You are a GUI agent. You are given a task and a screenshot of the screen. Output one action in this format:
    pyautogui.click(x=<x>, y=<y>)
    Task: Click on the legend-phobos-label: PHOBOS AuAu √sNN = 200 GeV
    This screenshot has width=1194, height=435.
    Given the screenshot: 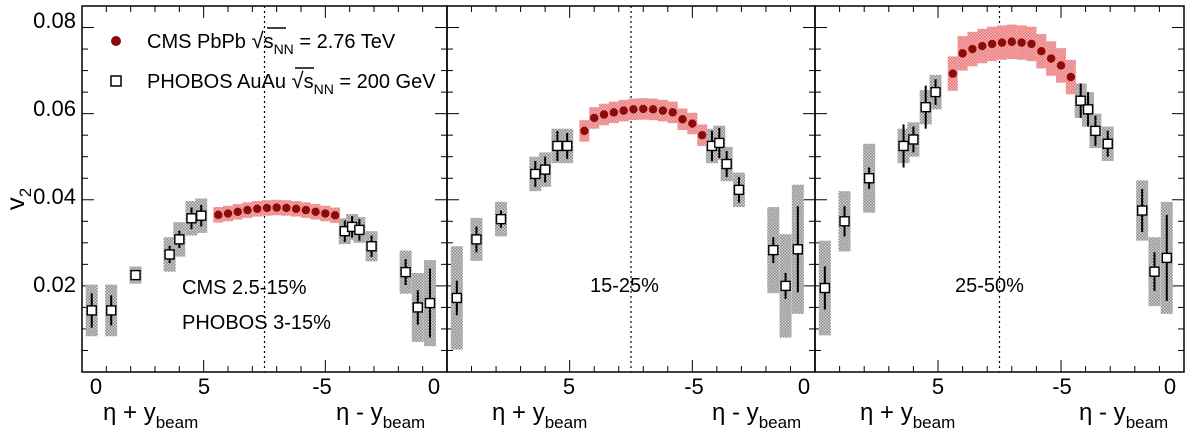 What is the action you would take?
    pyautogui.click(x=291, y=82)
    